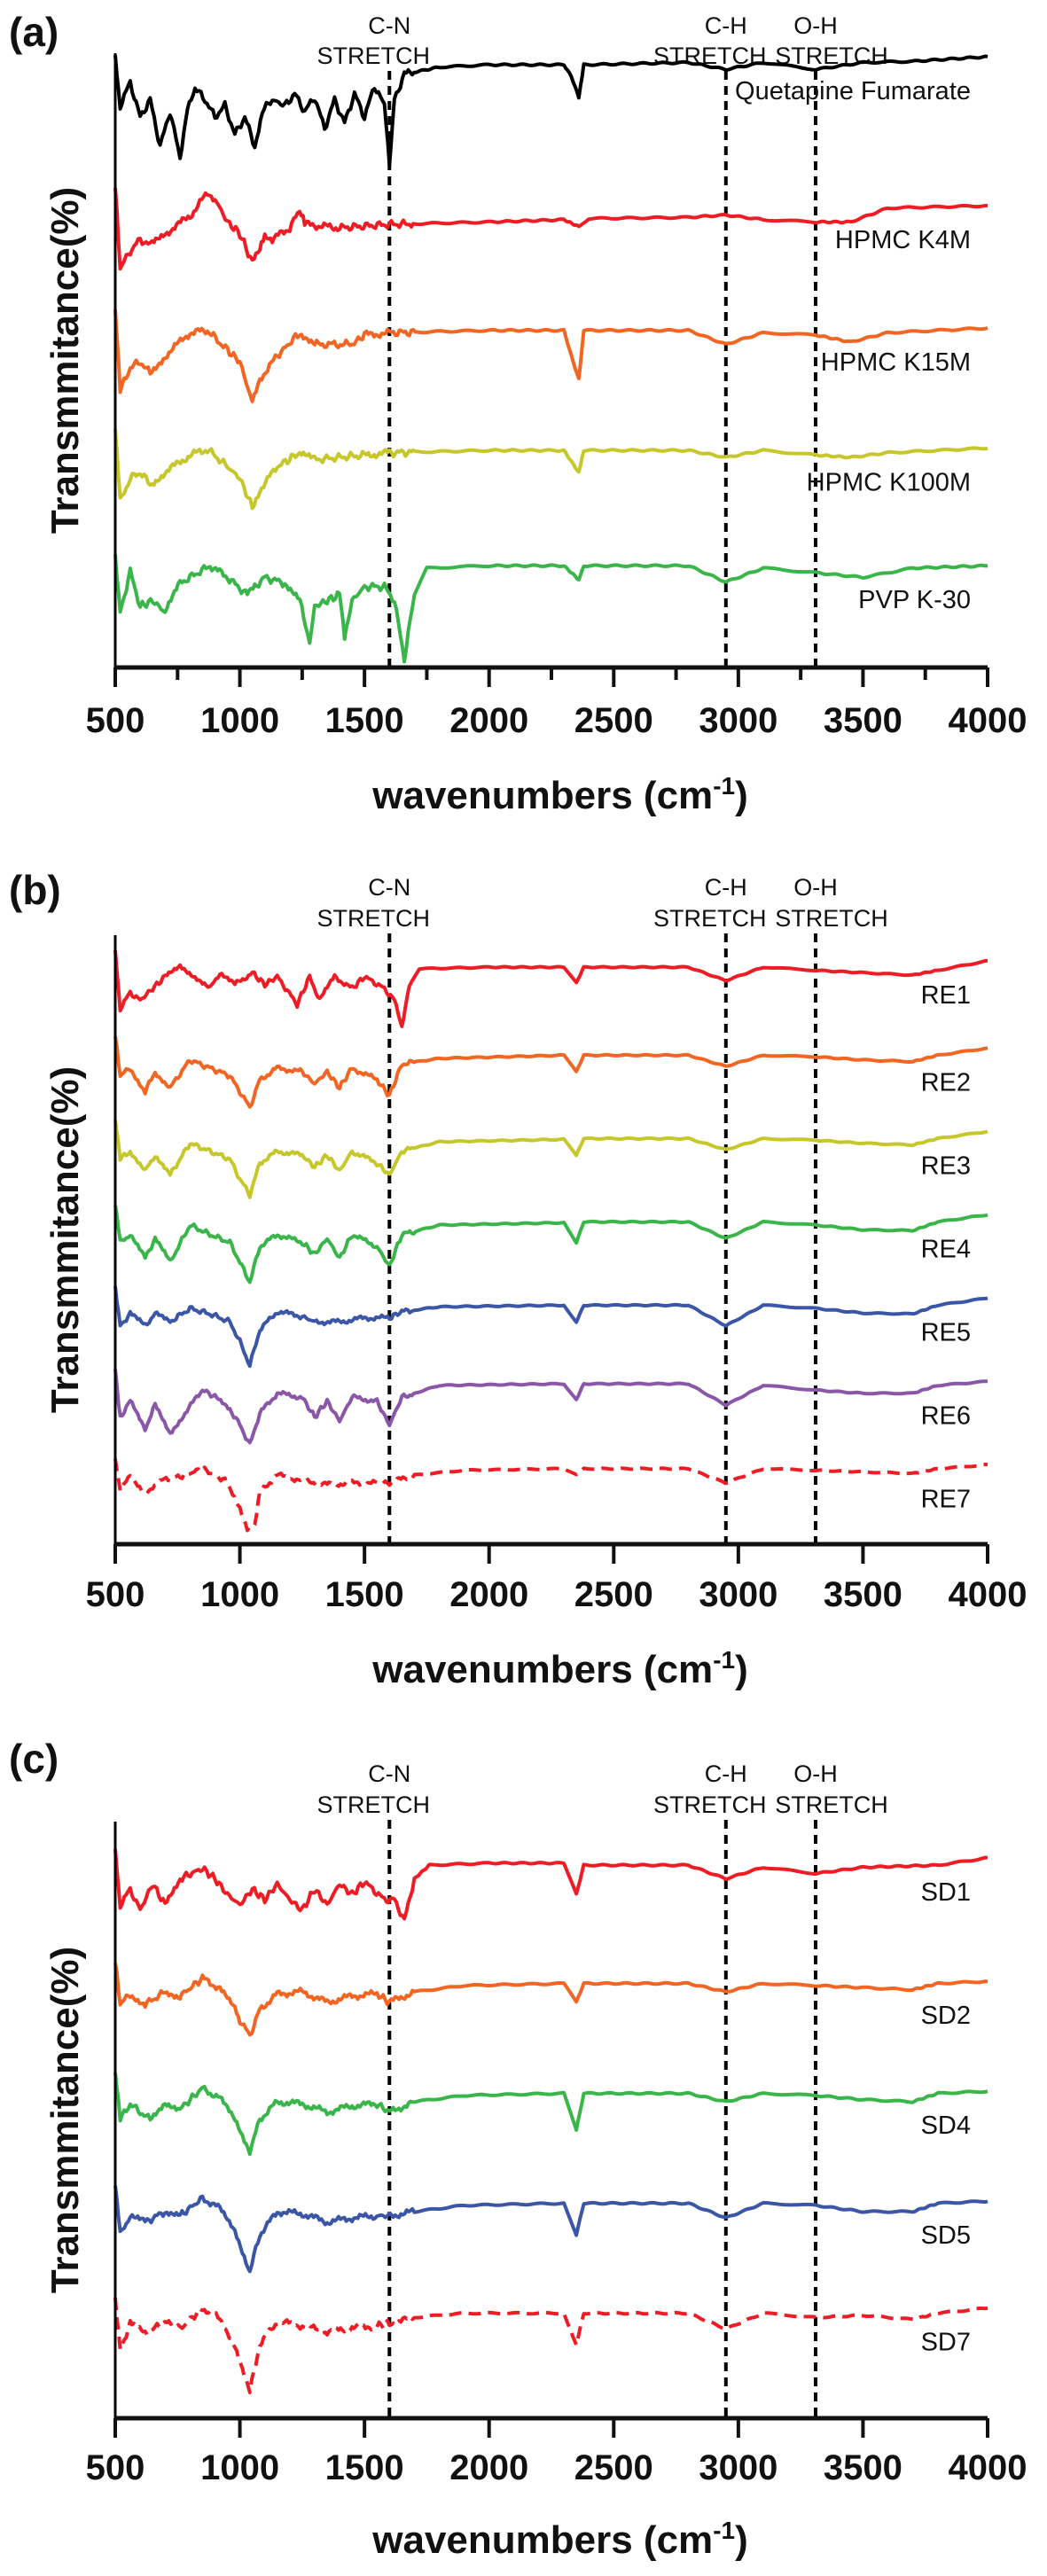 The width and height of the screenshot is (1047, 2576). Describe the element at coordinates (946, 1415) in the screenshot. I see `series-label: RE6` at that location.